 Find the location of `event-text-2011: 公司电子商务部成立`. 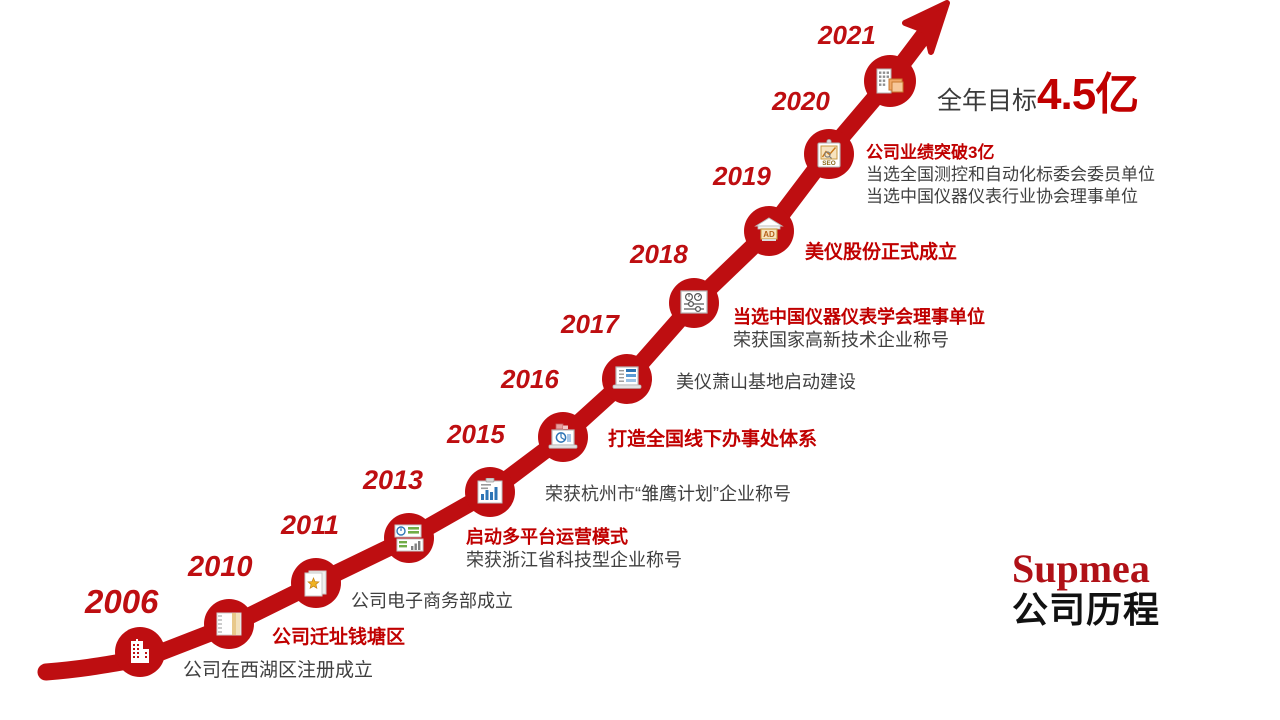

event-text-2011: 公司电子商务部成立 is located at coordinates (432, 601).